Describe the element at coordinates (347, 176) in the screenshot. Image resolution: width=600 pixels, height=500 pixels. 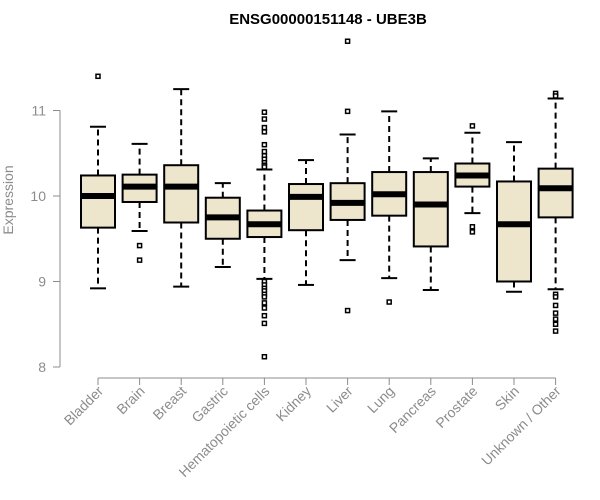
I see `box-liver` at that location.